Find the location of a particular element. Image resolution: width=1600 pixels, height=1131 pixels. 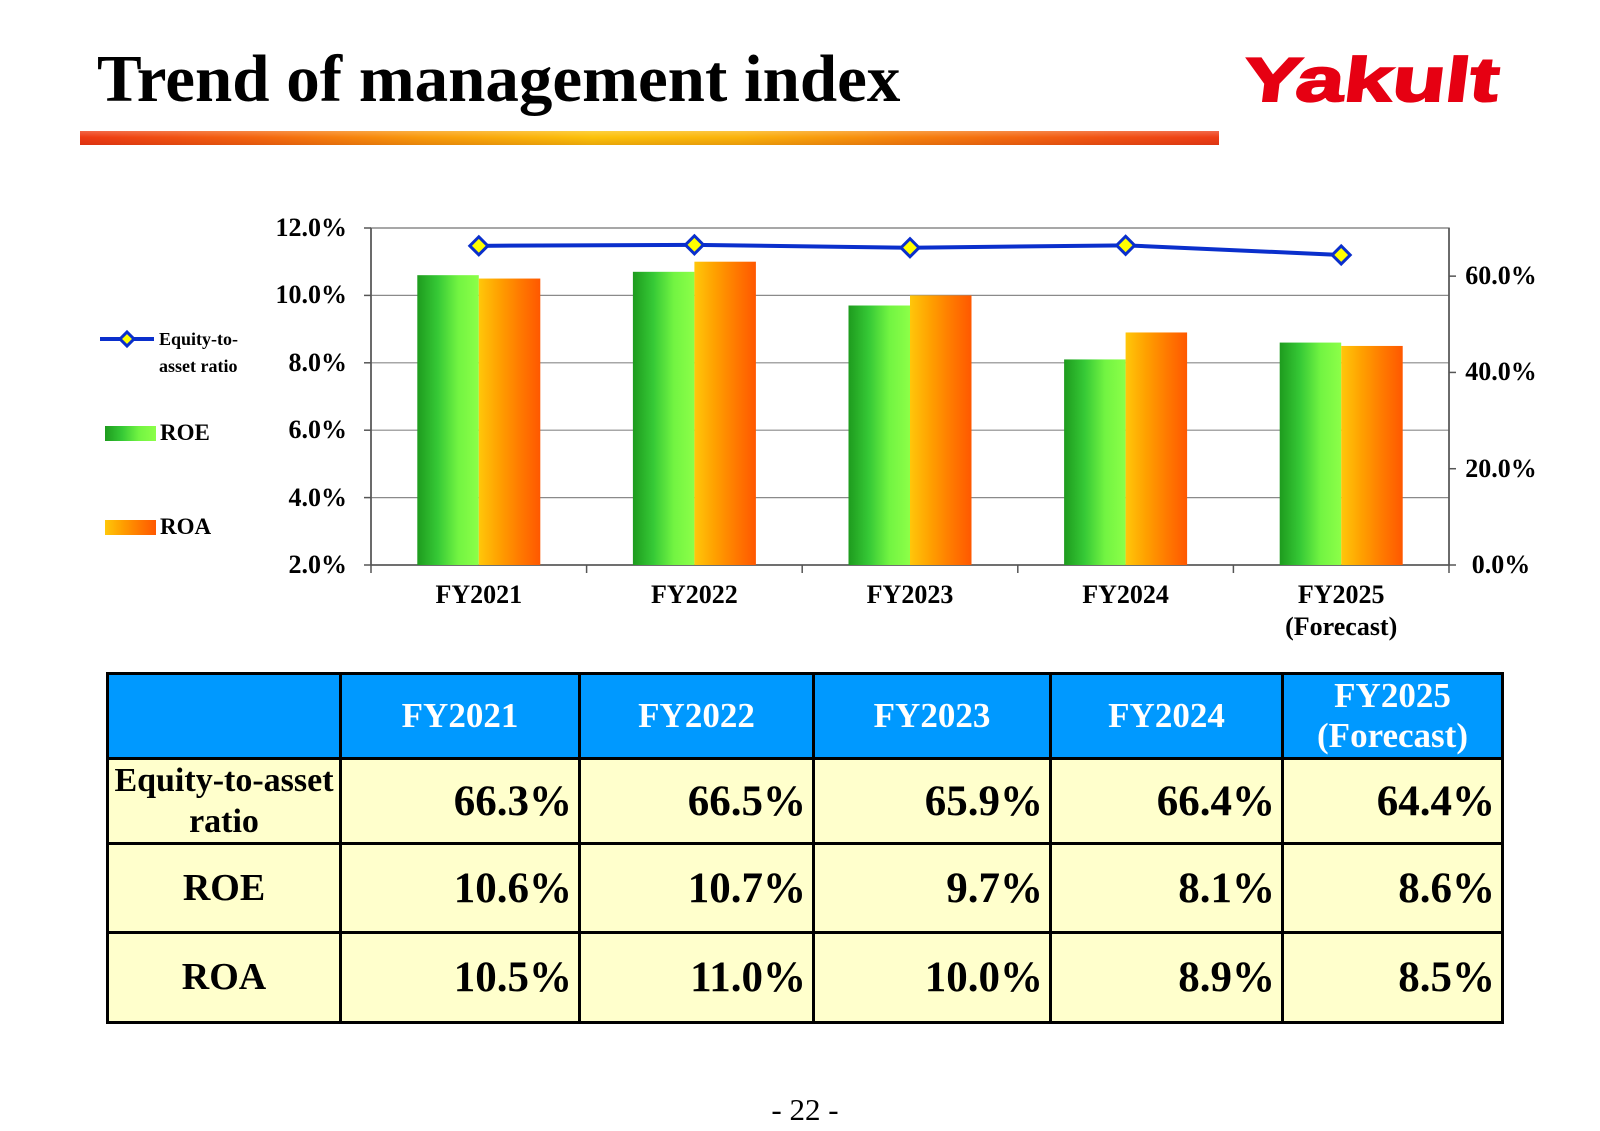

table-corner-cell is located at coordinates (224, 716).